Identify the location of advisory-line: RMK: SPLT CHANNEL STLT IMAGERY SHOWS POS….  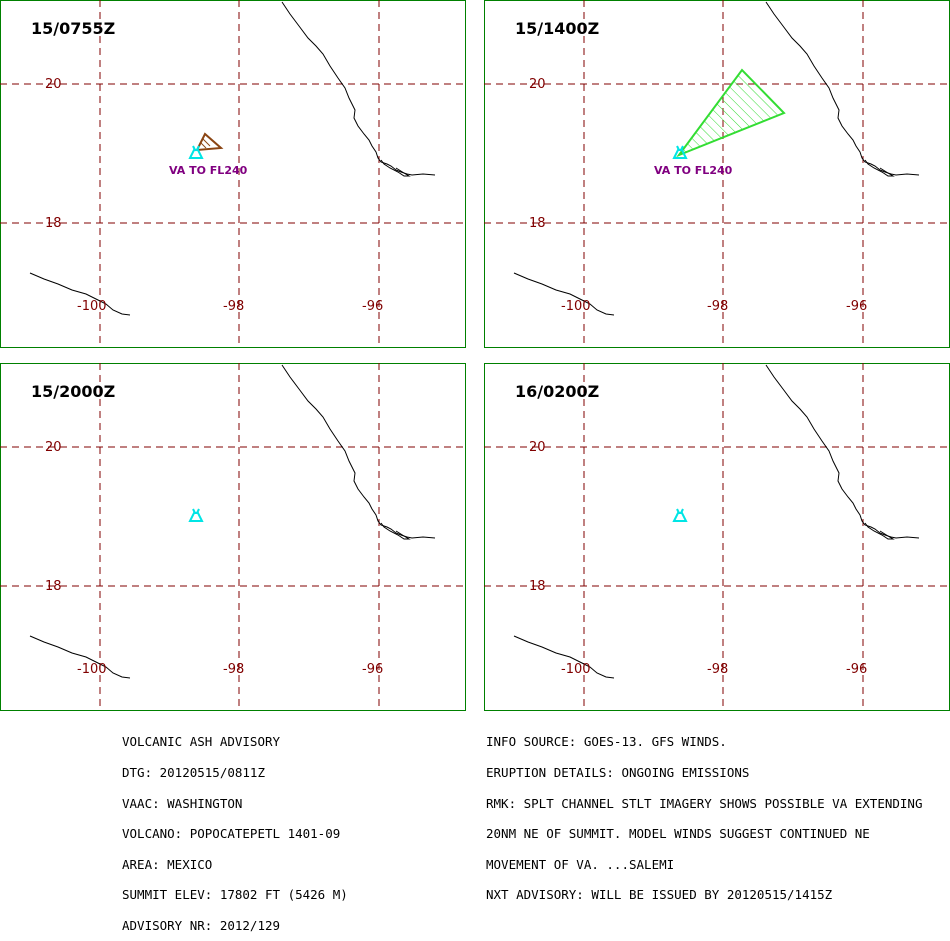
(704, 803).